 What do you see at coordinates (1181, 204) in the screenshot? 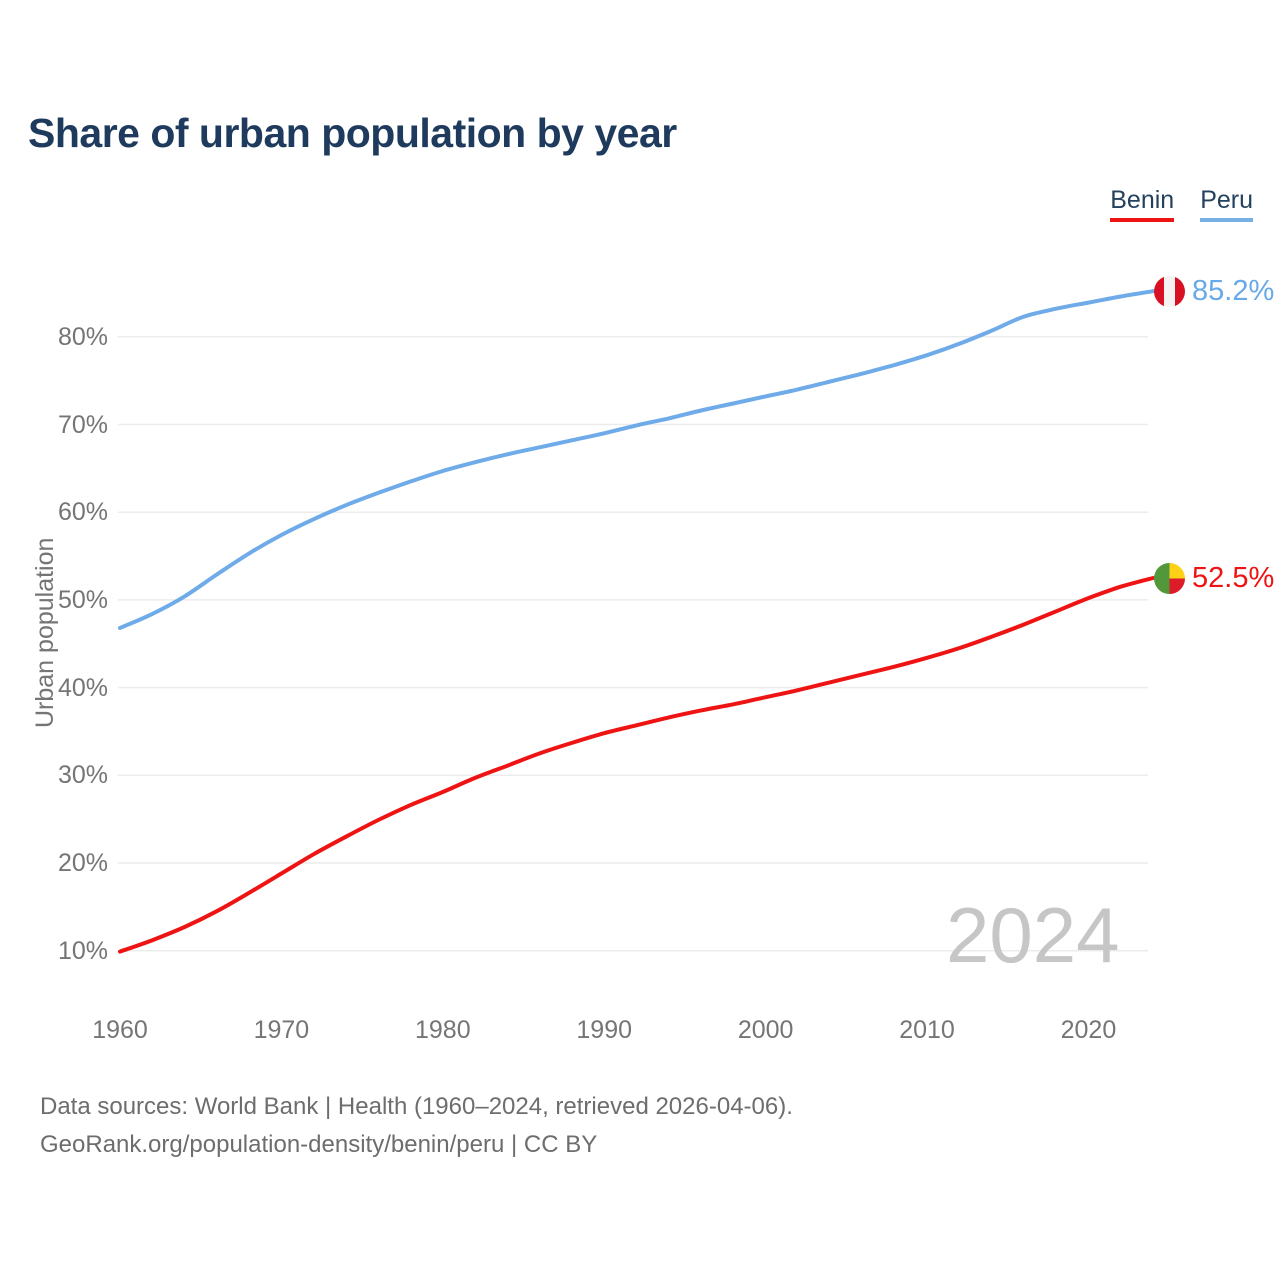
I see `legend: Benin Peru` at bounding box center [1181, 204].